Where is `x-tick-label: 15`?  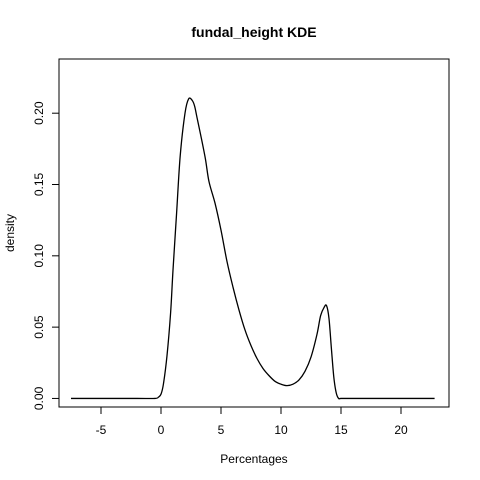 x-tick-label: 15 is located at coordinates (341, 430).